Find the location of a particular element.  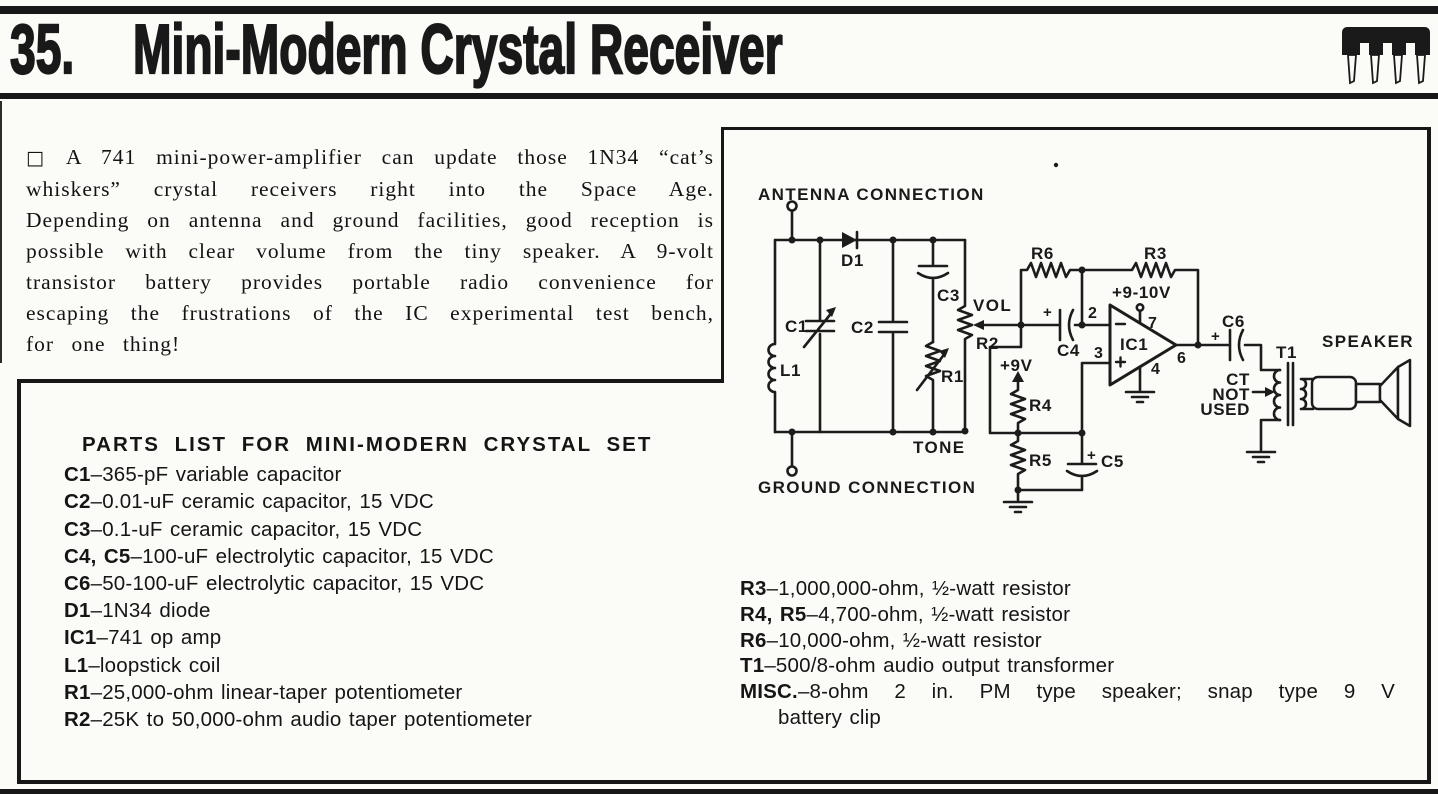

resistor-r5 is located at coordinates (1018, 461).